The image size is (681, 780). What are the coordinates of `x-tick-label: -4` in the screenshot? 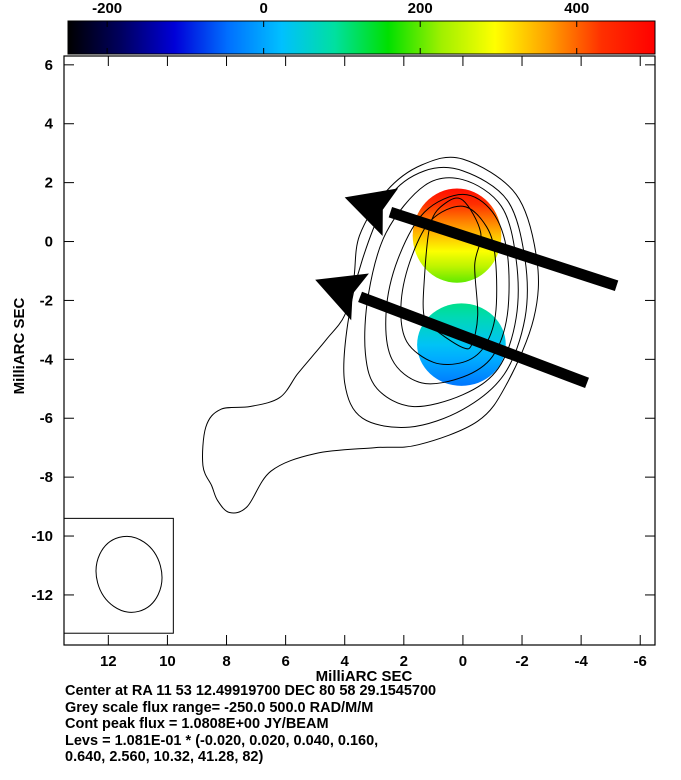 It's located at (581, 661).